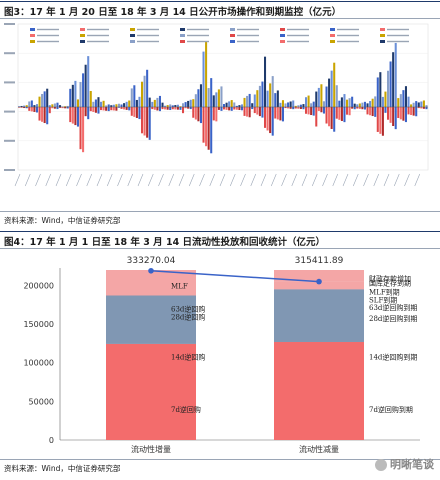  What do you see at coordinates (412, 464) in the screenshot?
I see `watermark-text: 明晰笔谈` at bounding box center [412, 464].